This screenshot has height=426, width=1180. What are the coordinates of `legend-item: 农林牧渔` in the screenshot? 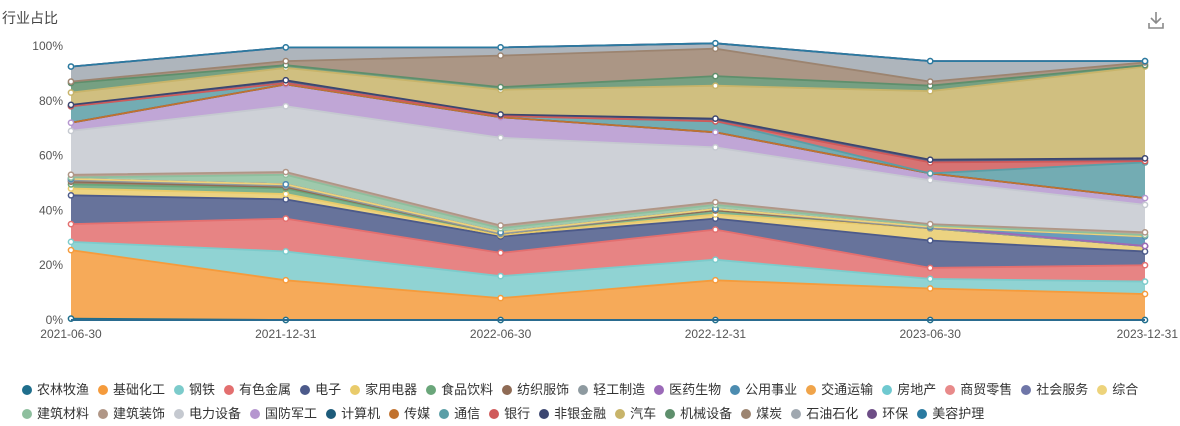 It's located at (55, 390).